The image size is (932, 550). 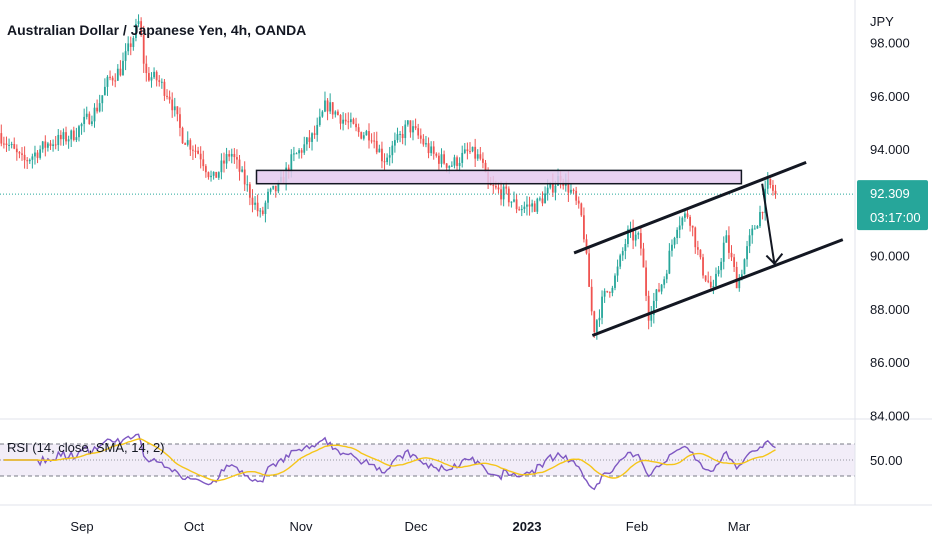 I want to click on currency-label: JPY, so click(x=882, y=21).